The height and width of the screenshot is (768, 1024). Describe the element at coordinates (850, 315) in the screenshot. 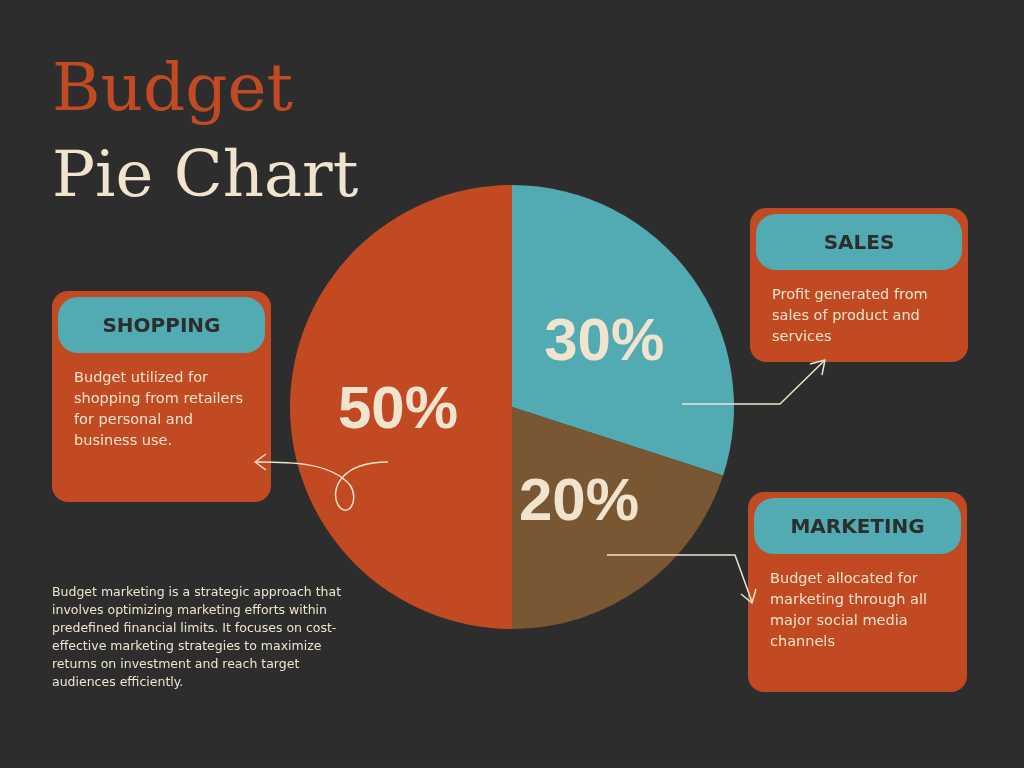

I see `text: Profit generated from sales of product and services` at that location.